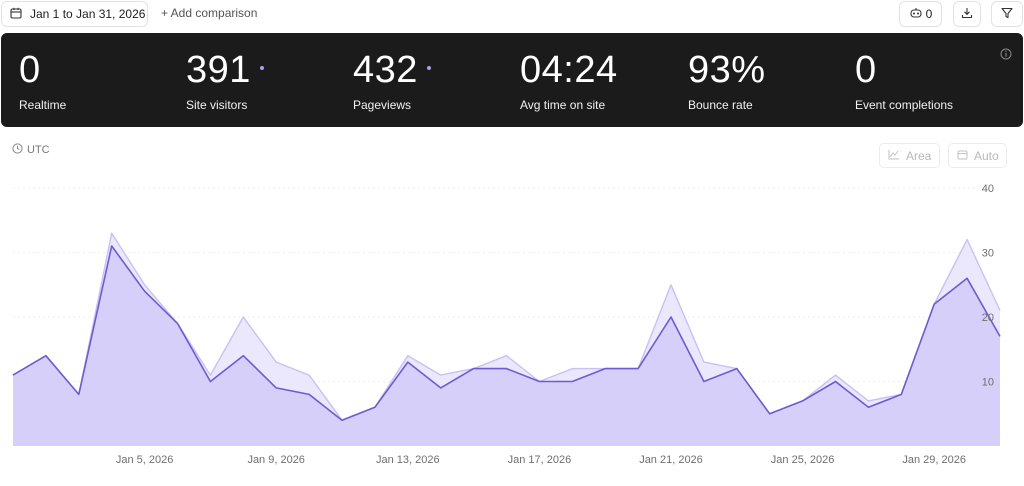  Describe the element at coordinates (38, 150) in the screenshot. I see `timezone-label: UTC` at that location.